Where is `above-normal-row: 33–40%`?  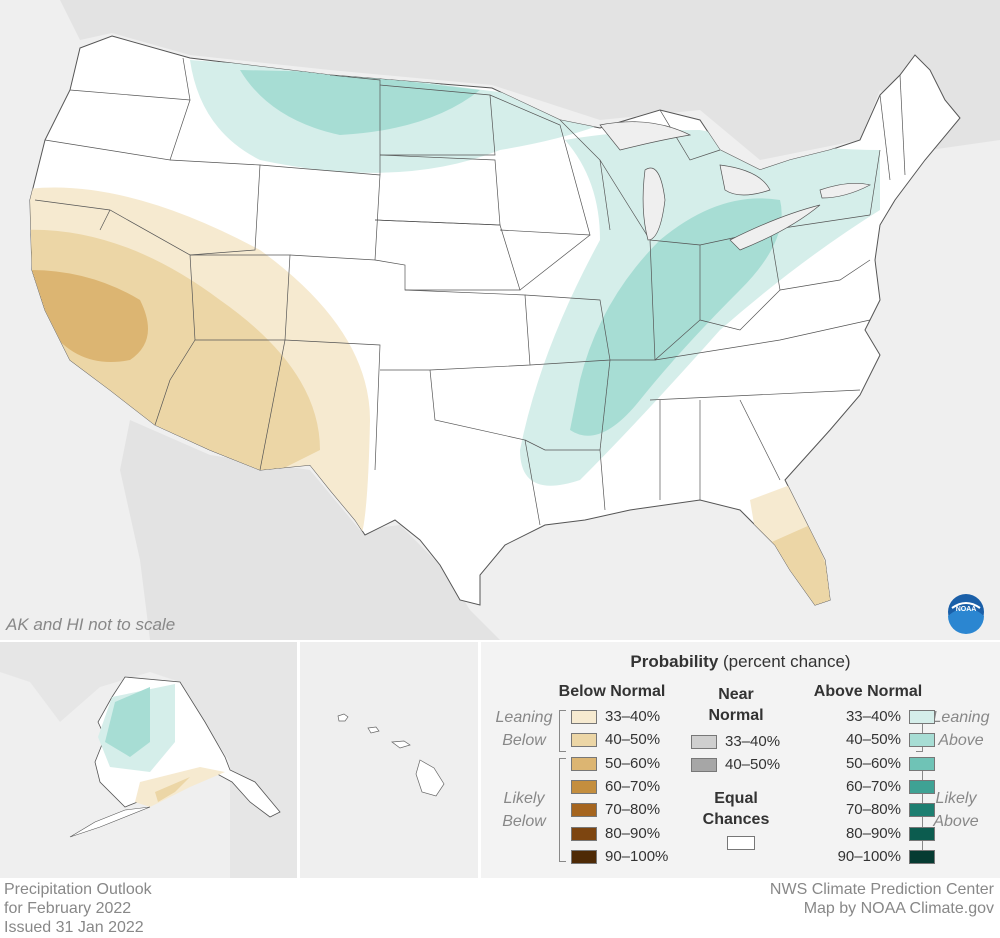
above-normal-row: 33–40% is located at coordinates (886, 717).